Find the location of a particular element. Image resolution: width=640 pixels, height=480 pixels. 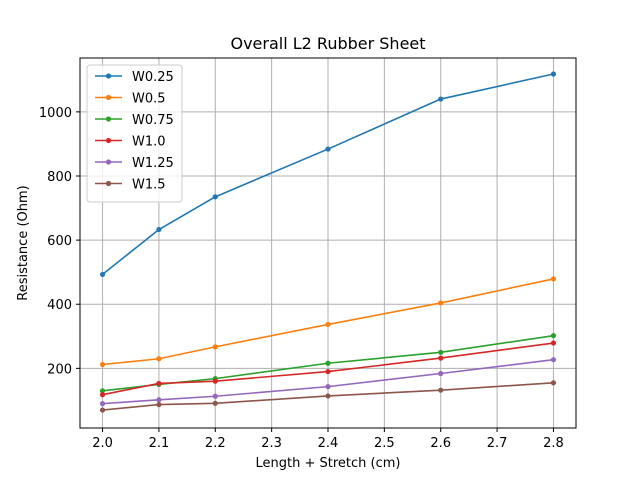

legend-entry: W0.75 is located at coordinates (134, 120).